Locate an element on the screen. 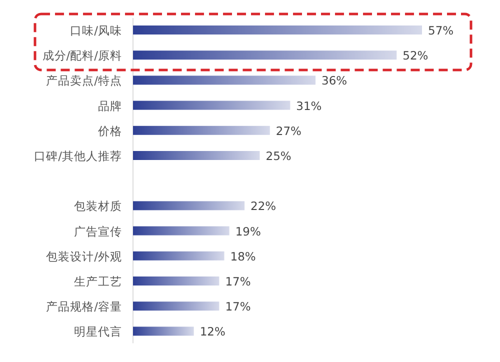  y-tick-label: 生产工艺 is located at coordinates (98, 281).